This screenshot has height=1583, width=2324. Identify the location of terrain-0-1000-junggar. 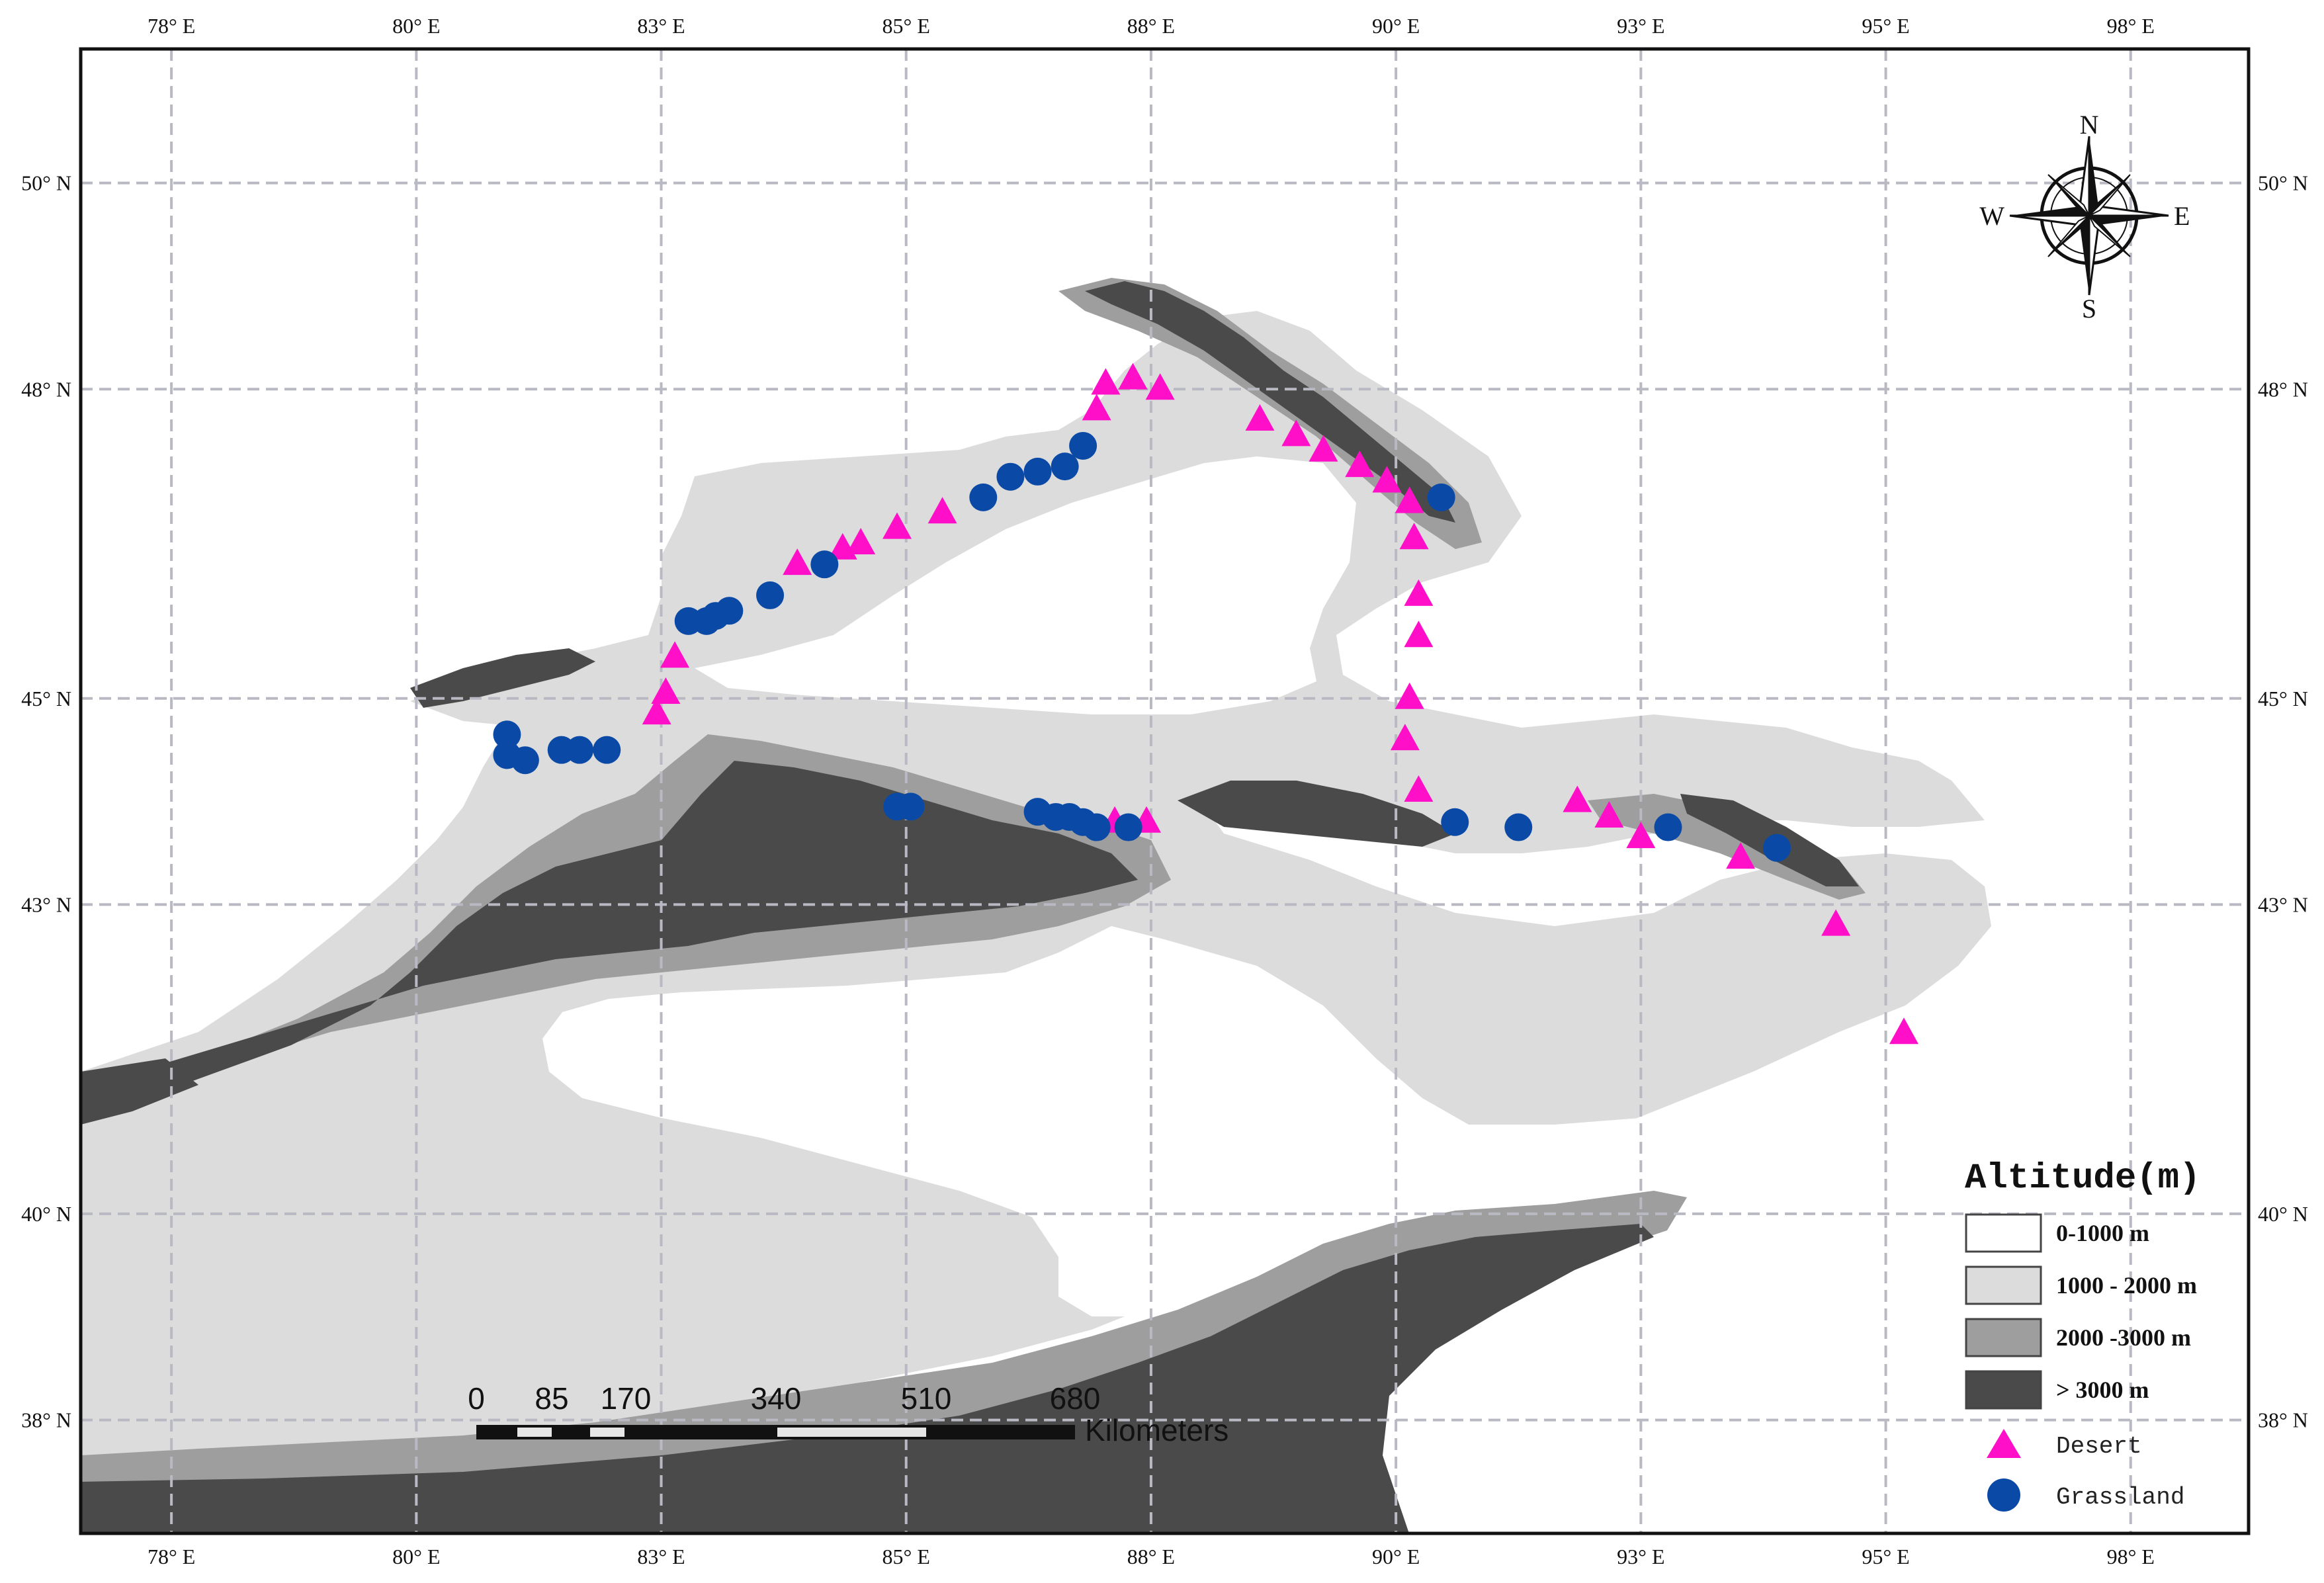
(1025, 585).